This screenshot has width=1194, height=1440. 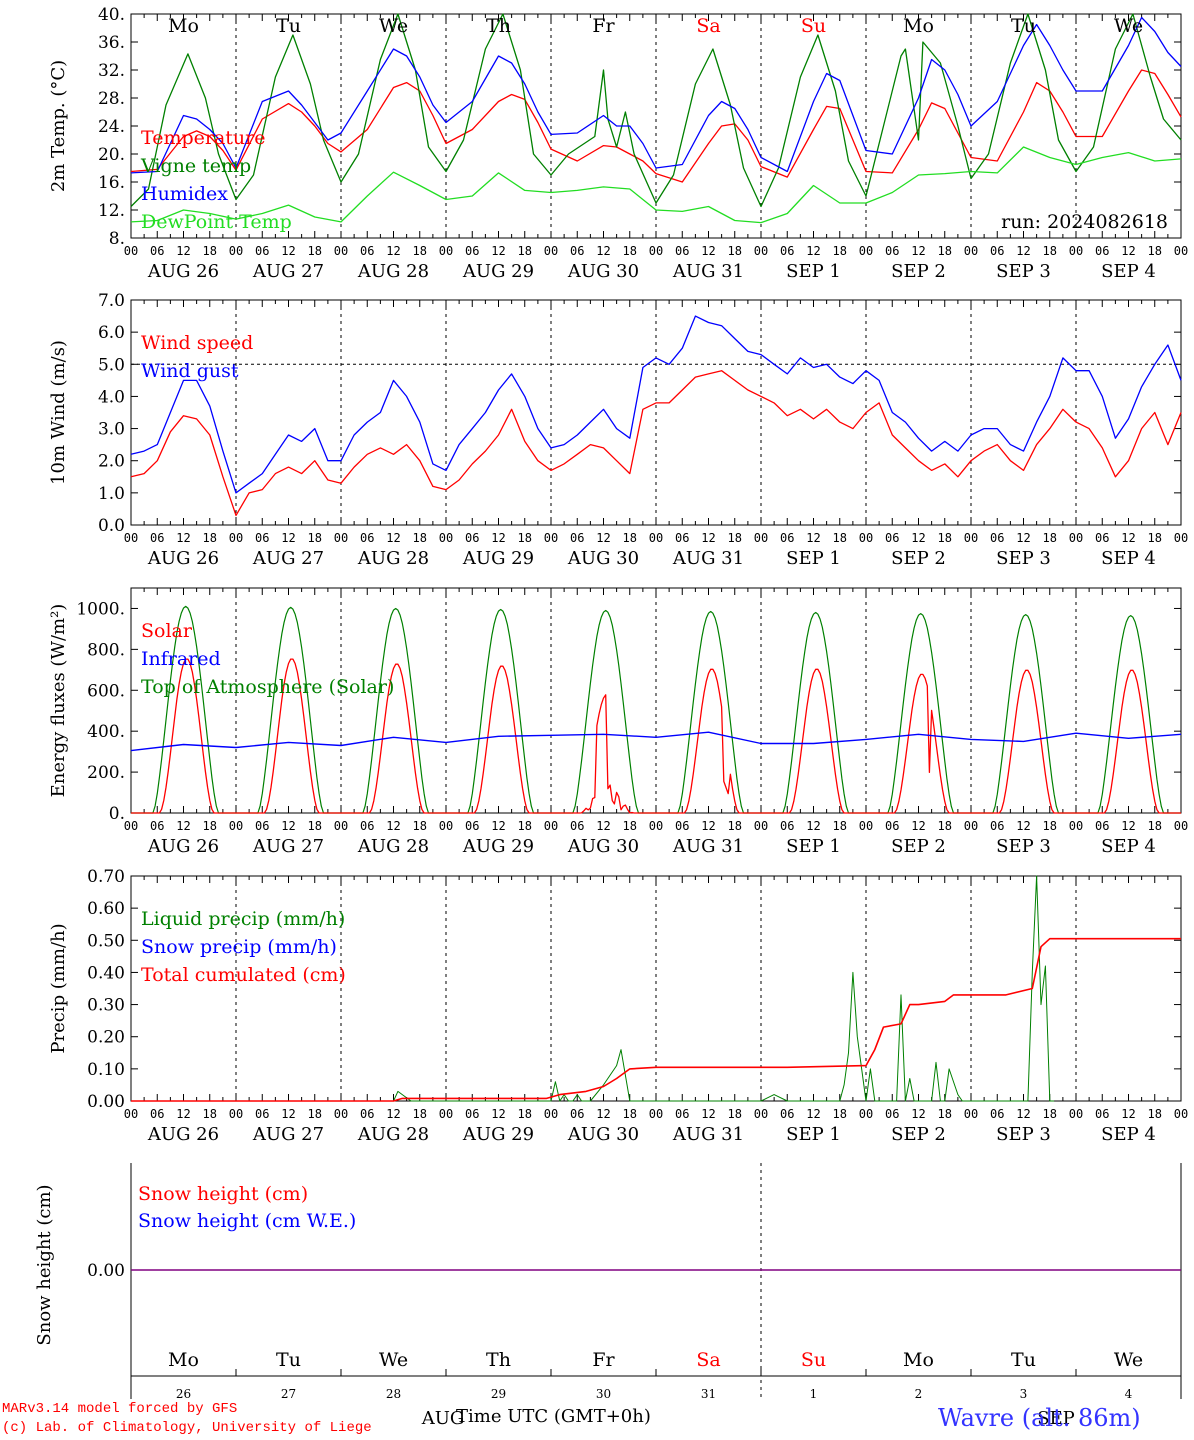 I want to click on month-label: AUG, so click(x=443, y=1418).